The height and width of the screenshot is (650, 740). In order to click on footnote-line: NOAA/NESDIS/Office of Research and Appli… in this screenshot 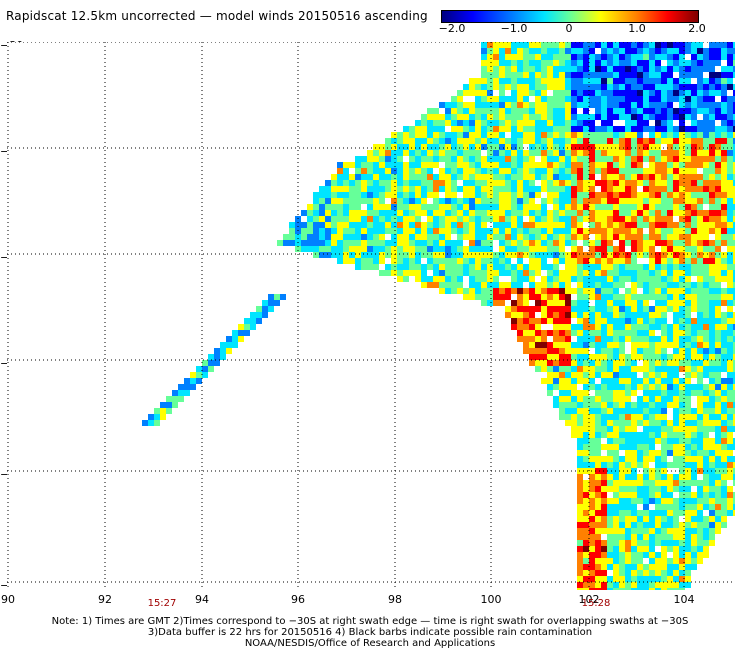, I will do `click(370, 643)`.